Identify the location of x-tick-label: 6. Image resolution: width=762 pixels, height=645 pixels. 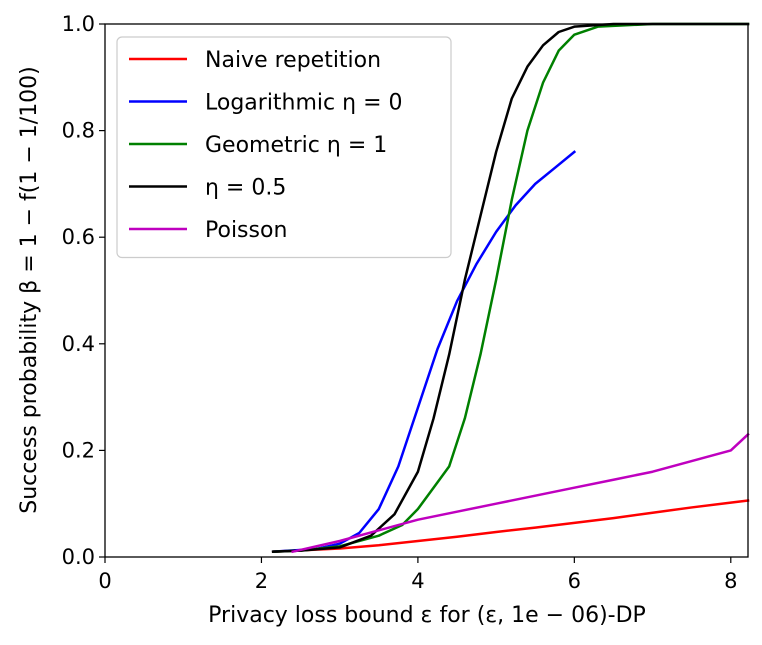
(574, 581).